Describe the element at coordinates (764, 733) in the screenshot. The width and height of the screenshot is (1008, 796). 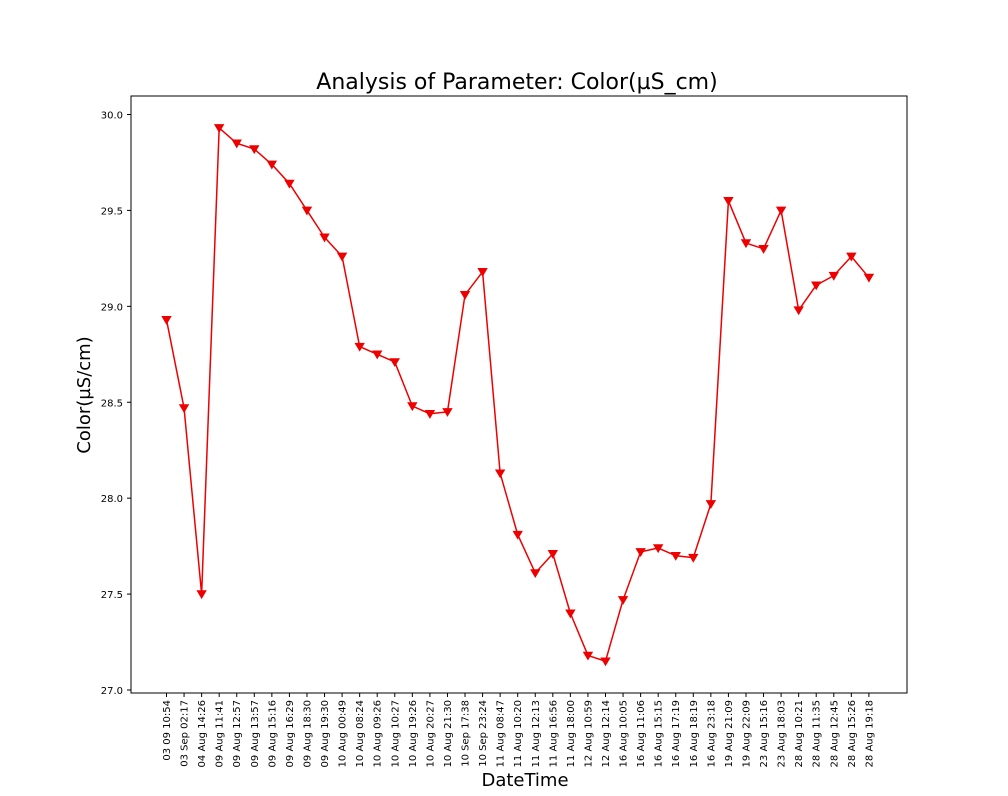
I see `x-tick-label: 23 Aug 15:16` at that location.